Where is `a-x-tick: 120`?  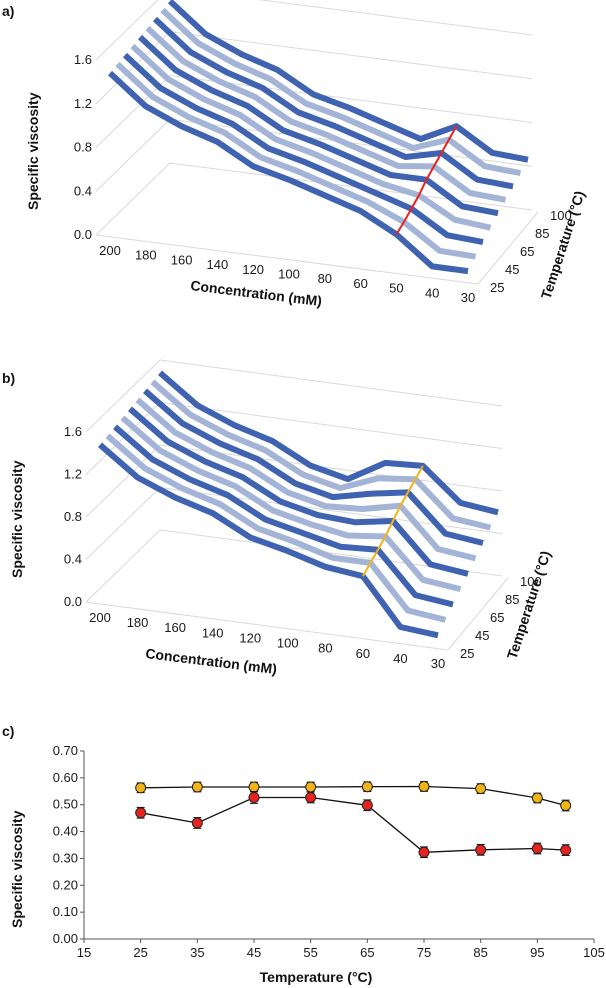
a-x-tick: 120 is located at coordinates (253, 269).